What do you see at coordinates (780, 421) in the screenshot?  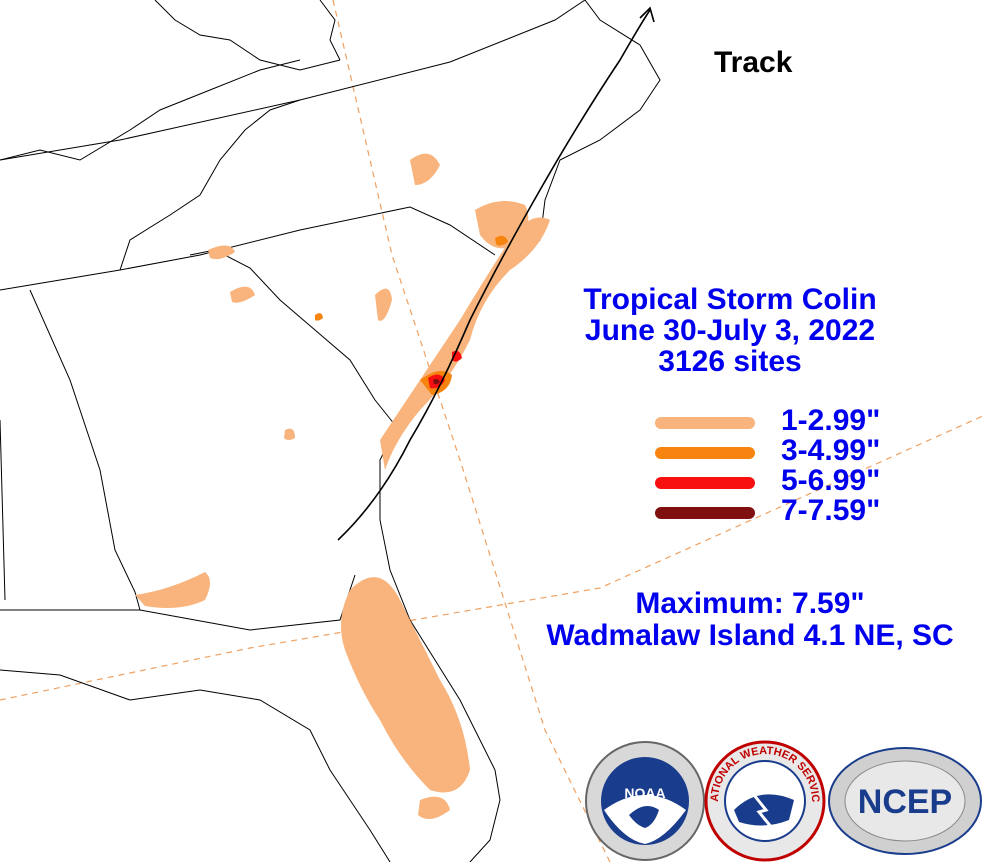 I see `legend-row: 1-2.99"` at bounding box center [780, 421].